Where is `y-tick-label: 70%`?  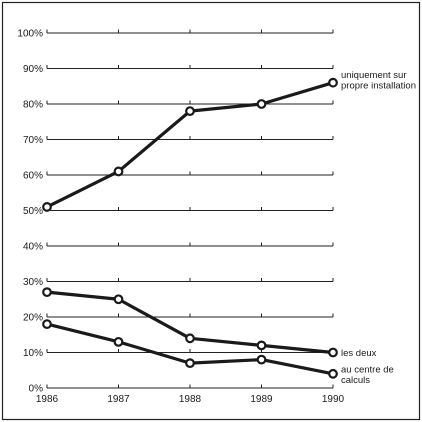 y-tick-label: 70% is located at coordinates (33, 140).